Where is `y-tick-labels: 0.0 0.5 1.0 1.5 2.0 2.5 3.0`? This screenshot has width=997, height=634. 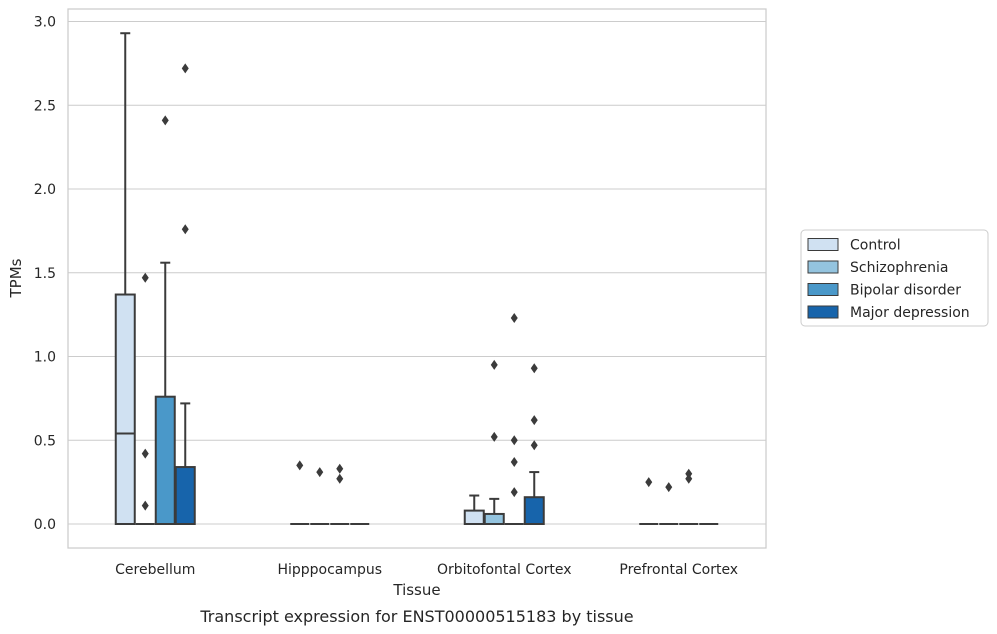
y-tick-labels: 0.0 0.5 1.0 1.5 2.0 2.5 3.0 is located at coordinates (45, 274).